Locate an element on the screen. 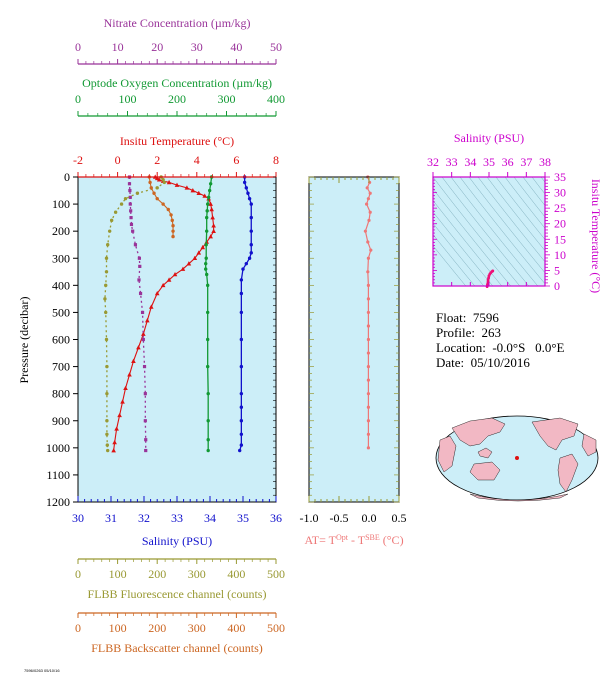 The height and width of the screenshot is (689, 616). pressure-tick-label: 800 is located at coordinates (61, 394).